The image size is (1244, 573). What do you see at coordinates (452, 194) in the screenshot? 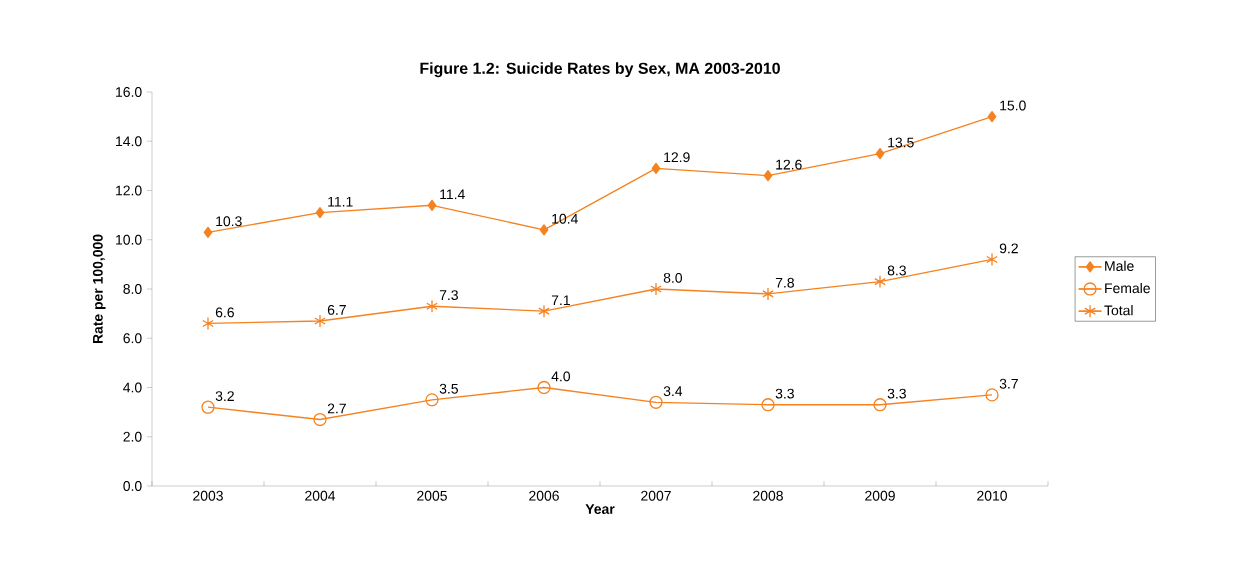
I see `data-label: 11.4` at bounding box center [452, 194].